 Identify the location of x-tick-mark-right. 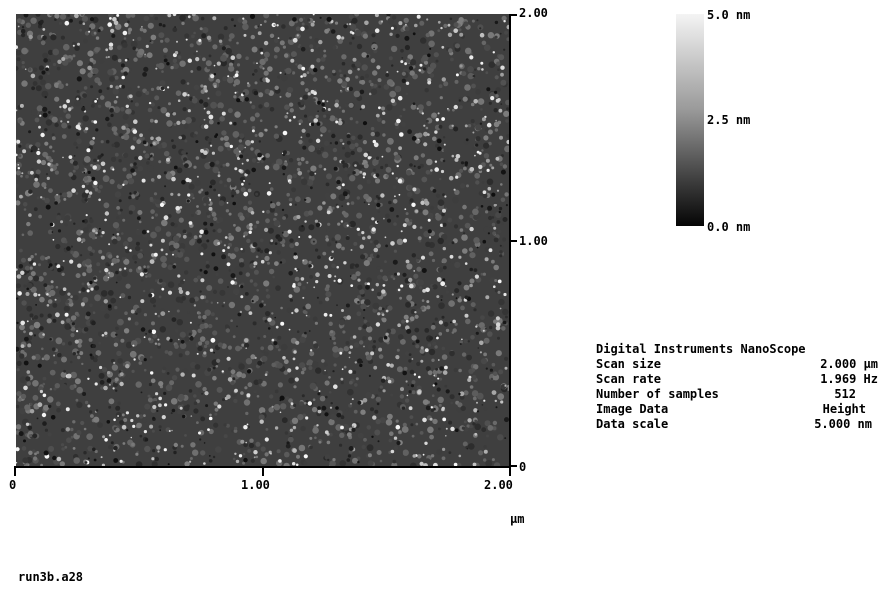
(510, 471).